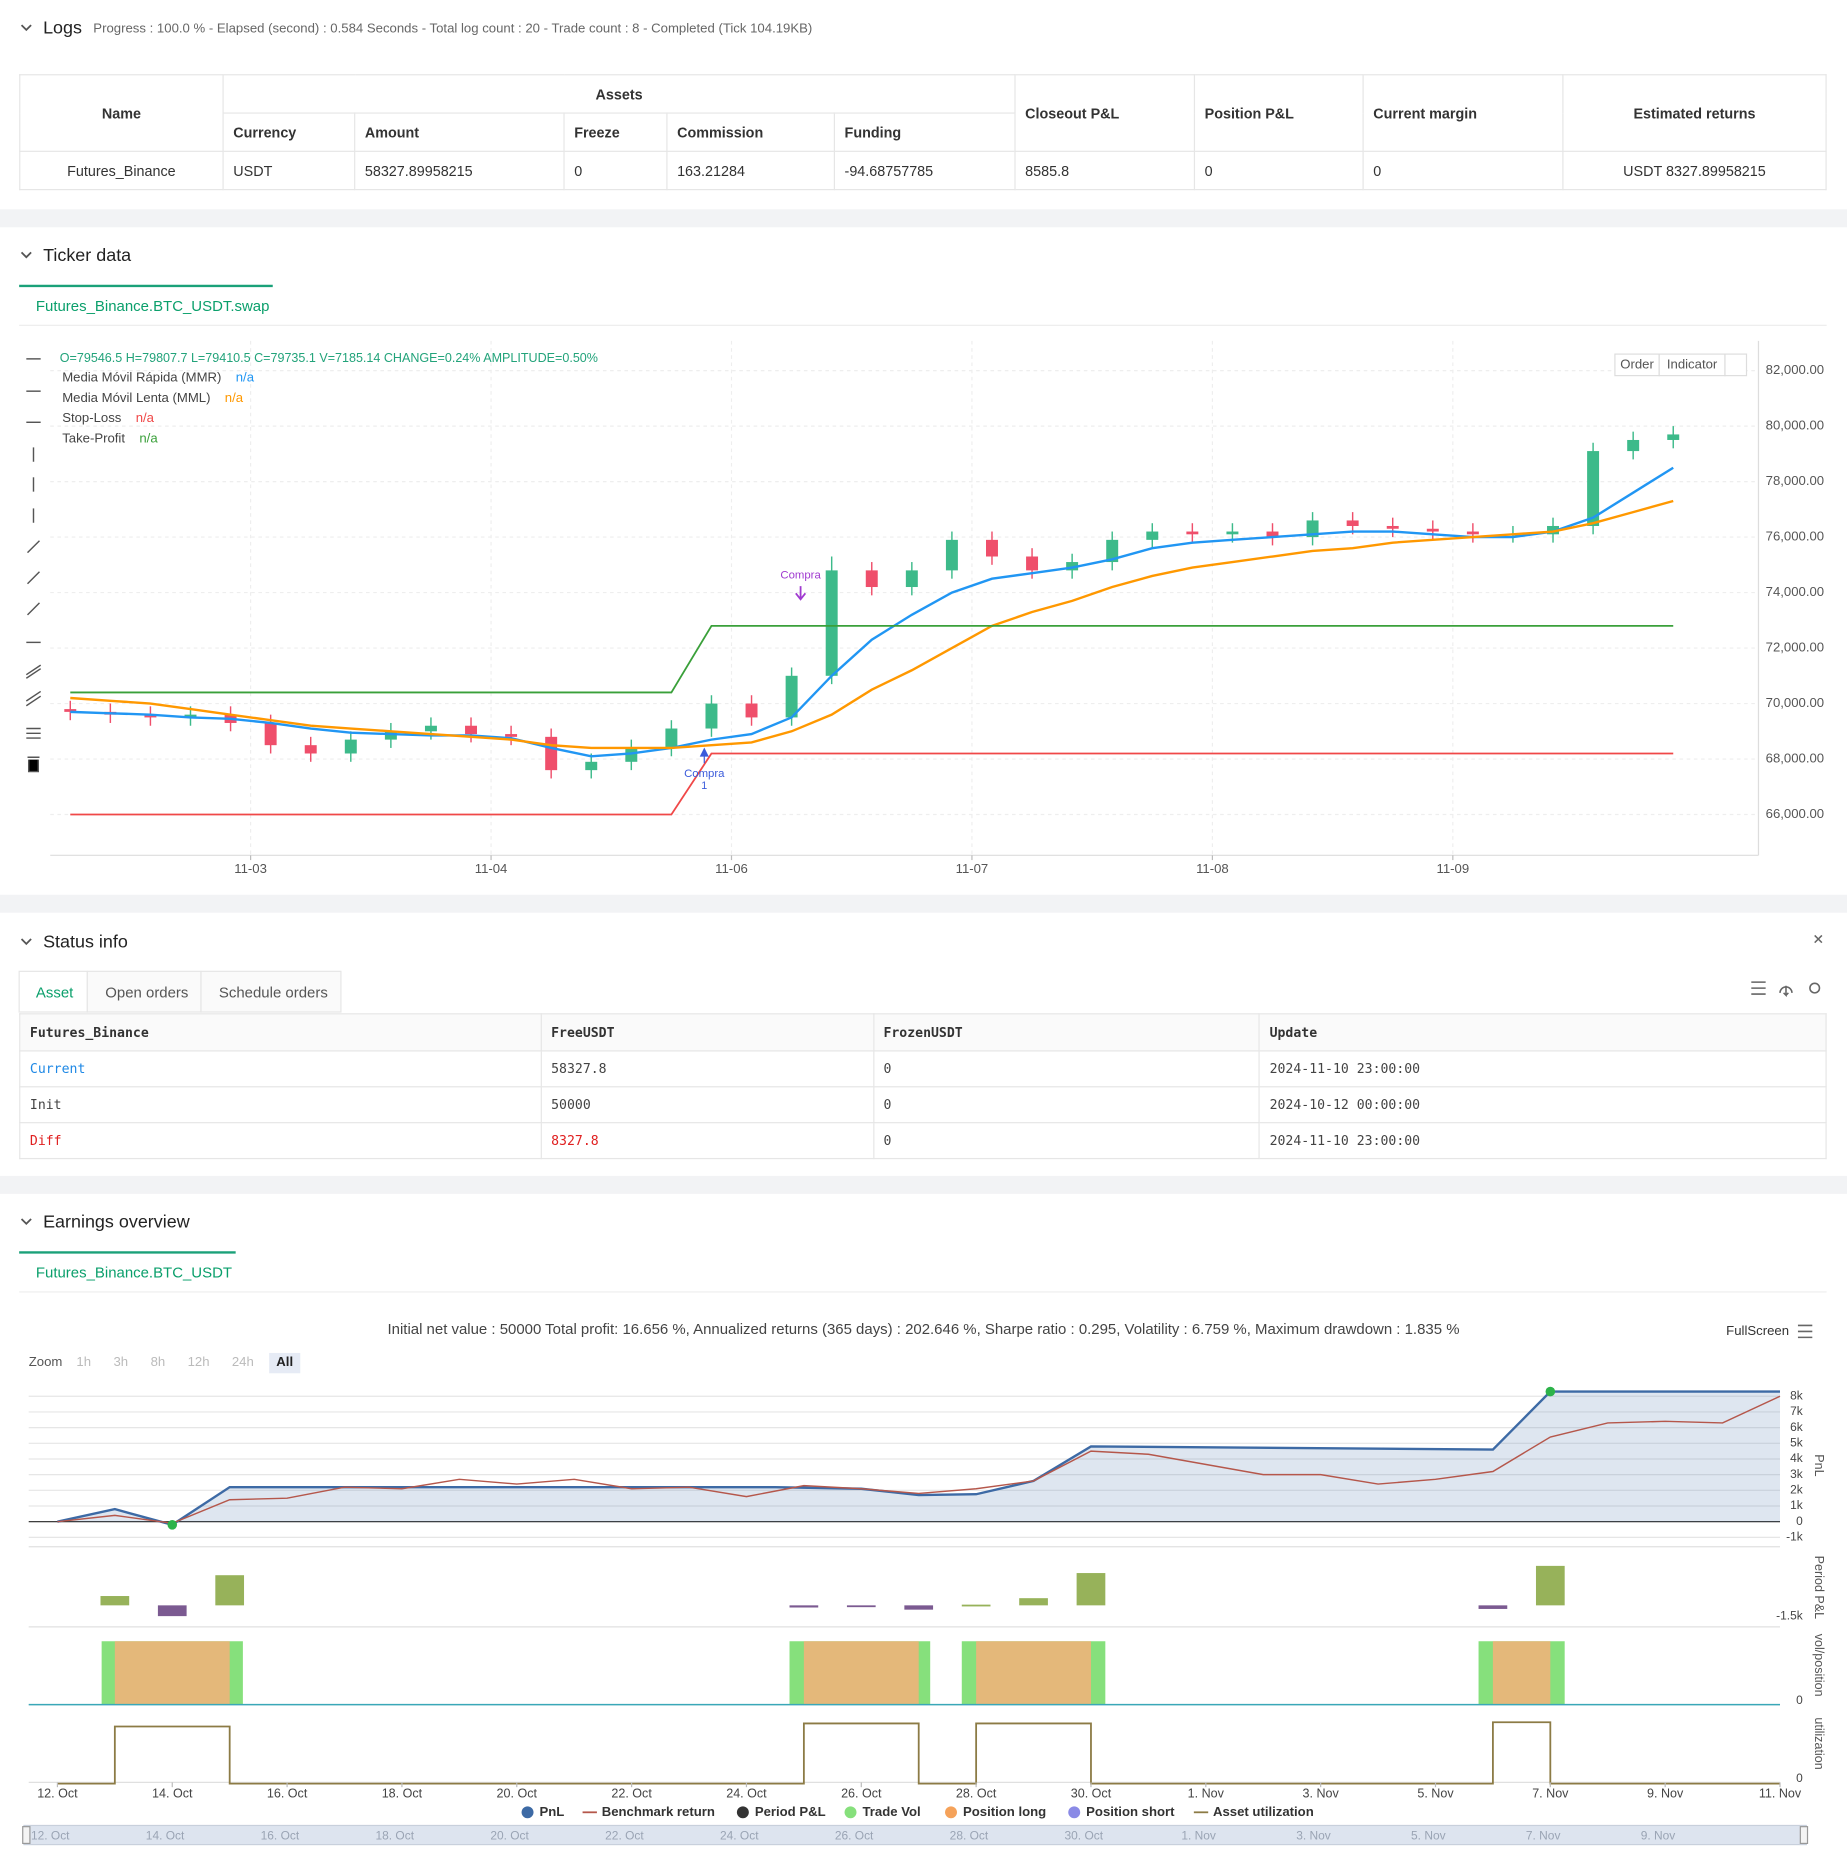 The height and width of the screenshot is (1876, 1847). What do you see at coordinates (1758, 1331) in the screenshot?
I see `fullscreen: FullScreen` at bounding box center [1758, 1331].